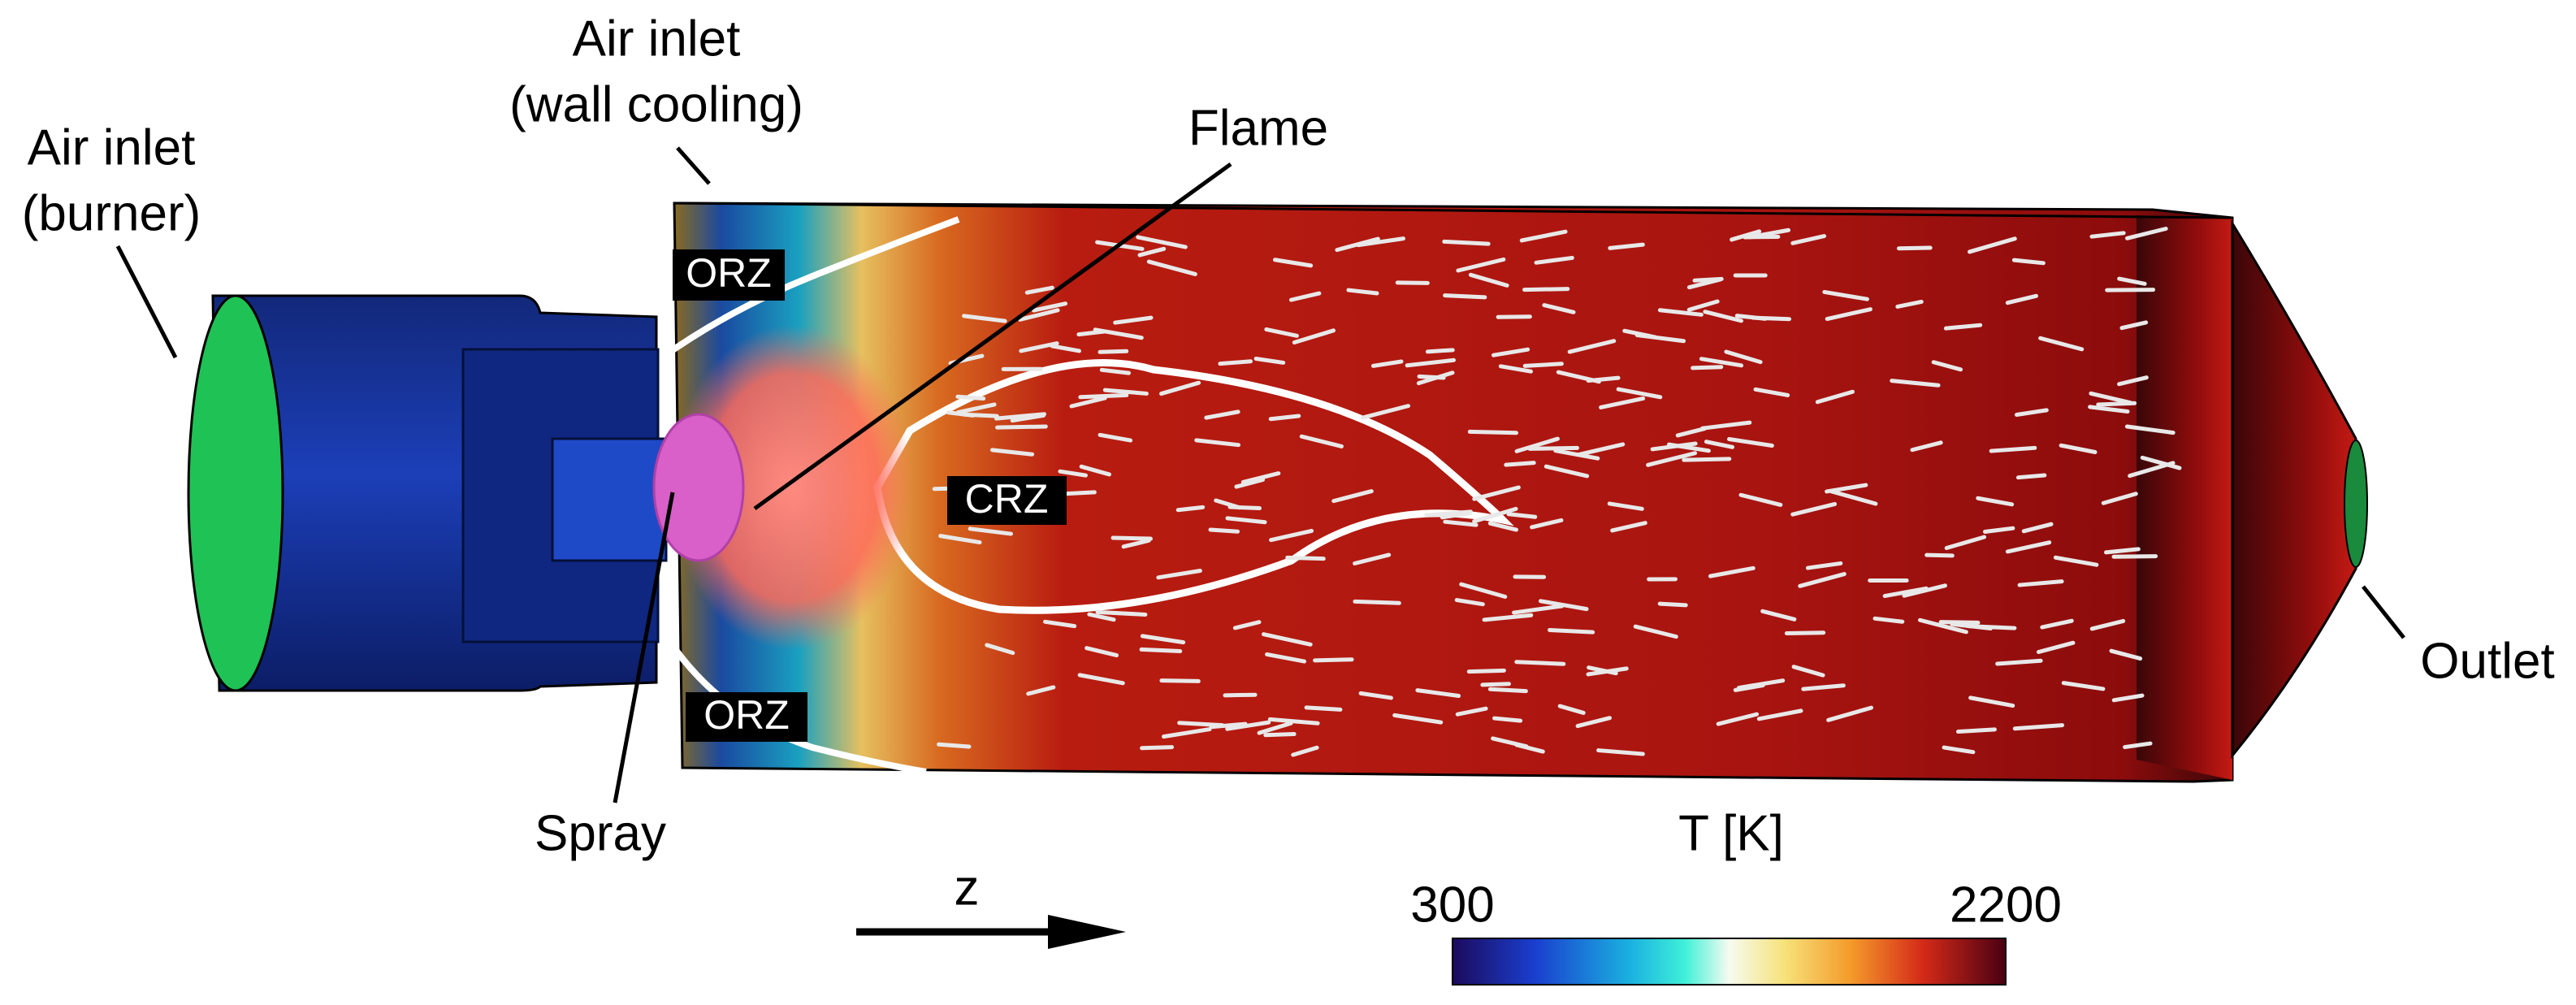 The width and height of the screenshot is (2576, 1005). What do you see at coordinates (427, 493) in the screenshot?
I see `burner` at bounding box center [427, 493].